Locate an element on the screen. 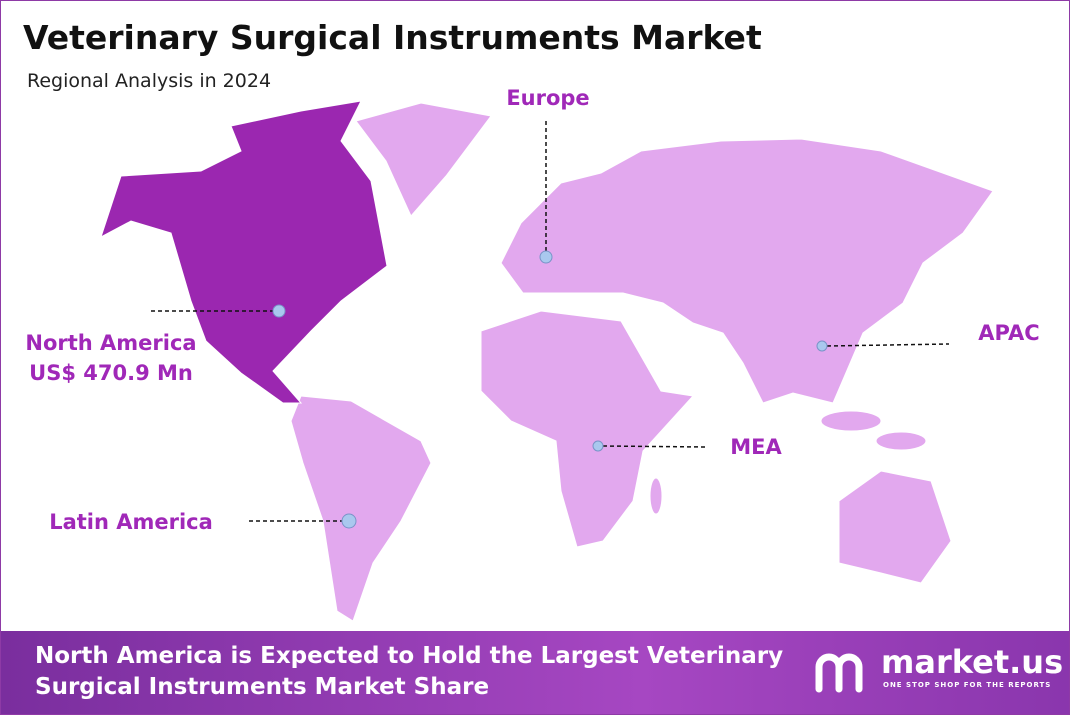 Image resolution: width=1070 pixels, height=715 pixels. logo-icon is located at coordinates (839, 673).